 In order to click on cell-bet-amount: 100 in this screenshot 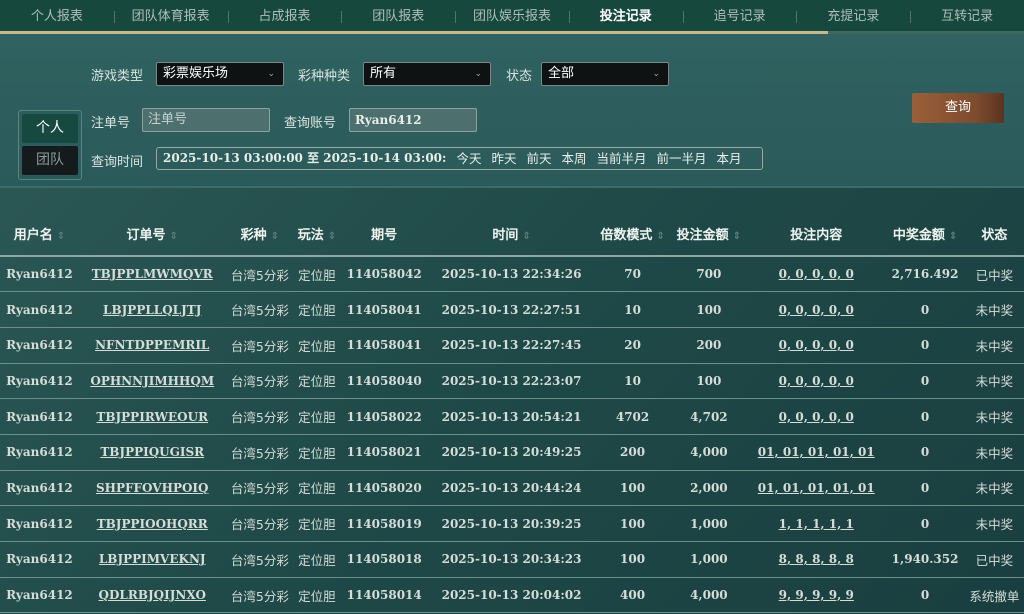, I will do `click(709, 309)`.